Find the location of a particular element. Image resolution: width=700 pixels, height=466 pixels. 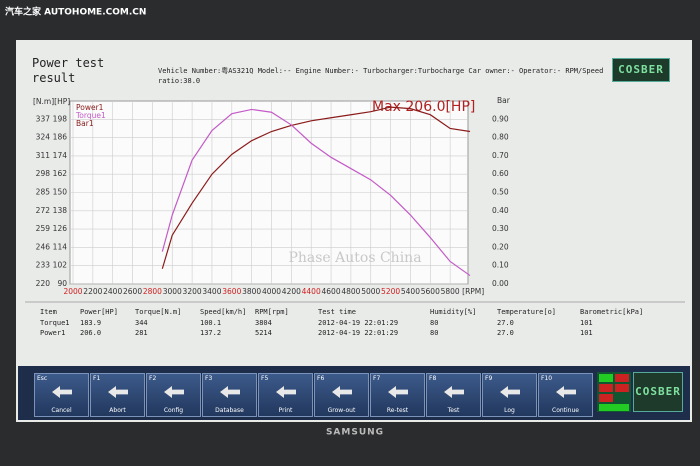

torque-tick-label: 272 is located at coordinates (43, 210).